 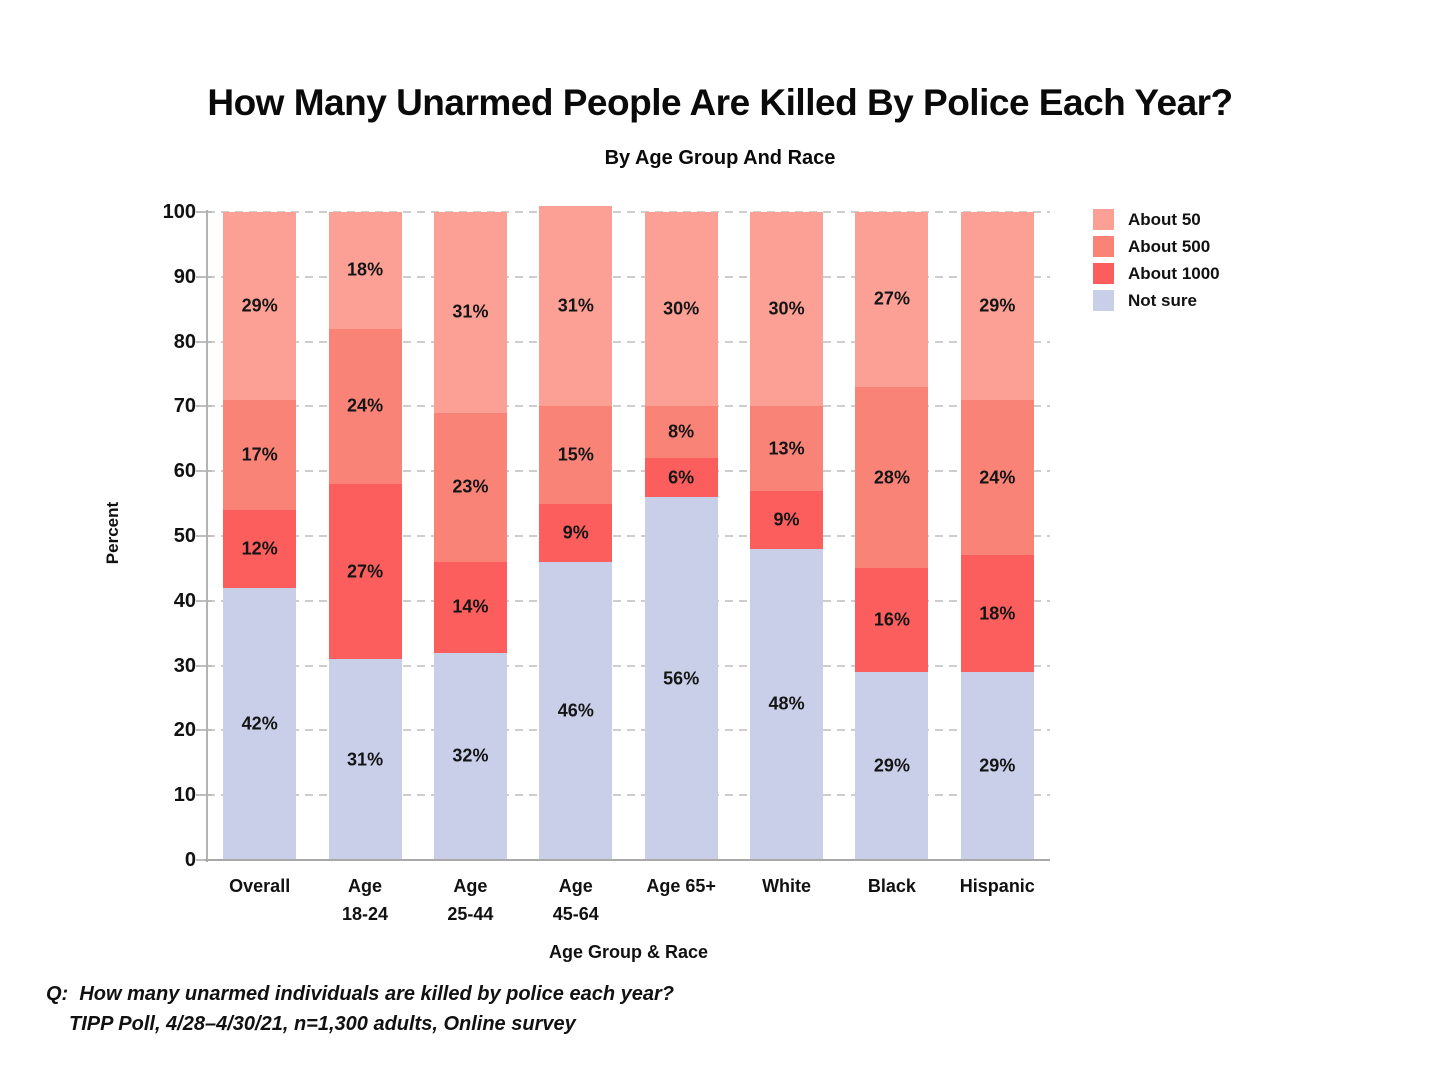 I want to click on bar-value-label: 17%, so click(x=259, y=454).